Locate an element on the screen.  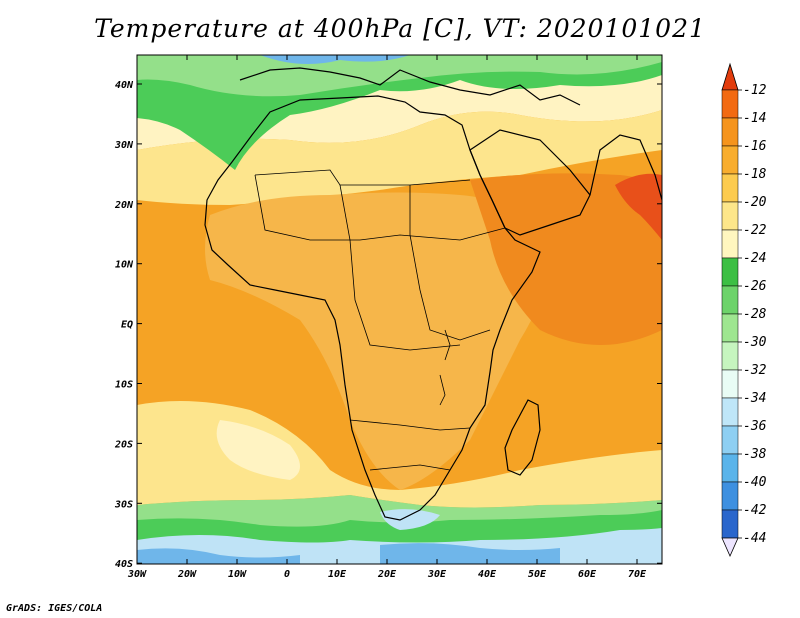
x-tick-label: 0 is located at coordinates (287, 574).